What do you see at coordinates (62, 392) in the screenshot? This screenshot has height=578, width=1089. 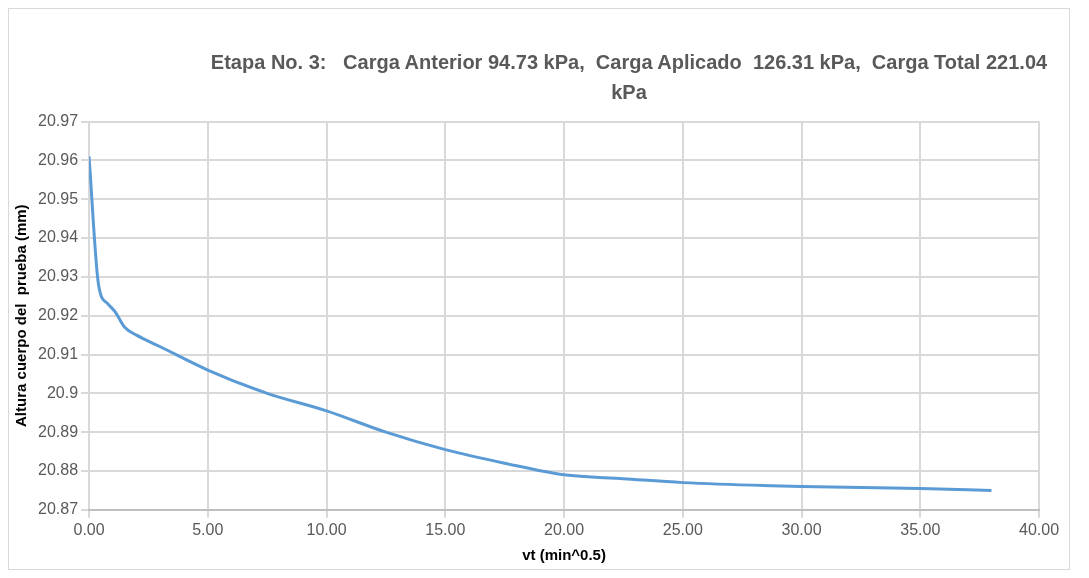 I see `y-tick-label: 20.9` at bounding box center [62, 392].